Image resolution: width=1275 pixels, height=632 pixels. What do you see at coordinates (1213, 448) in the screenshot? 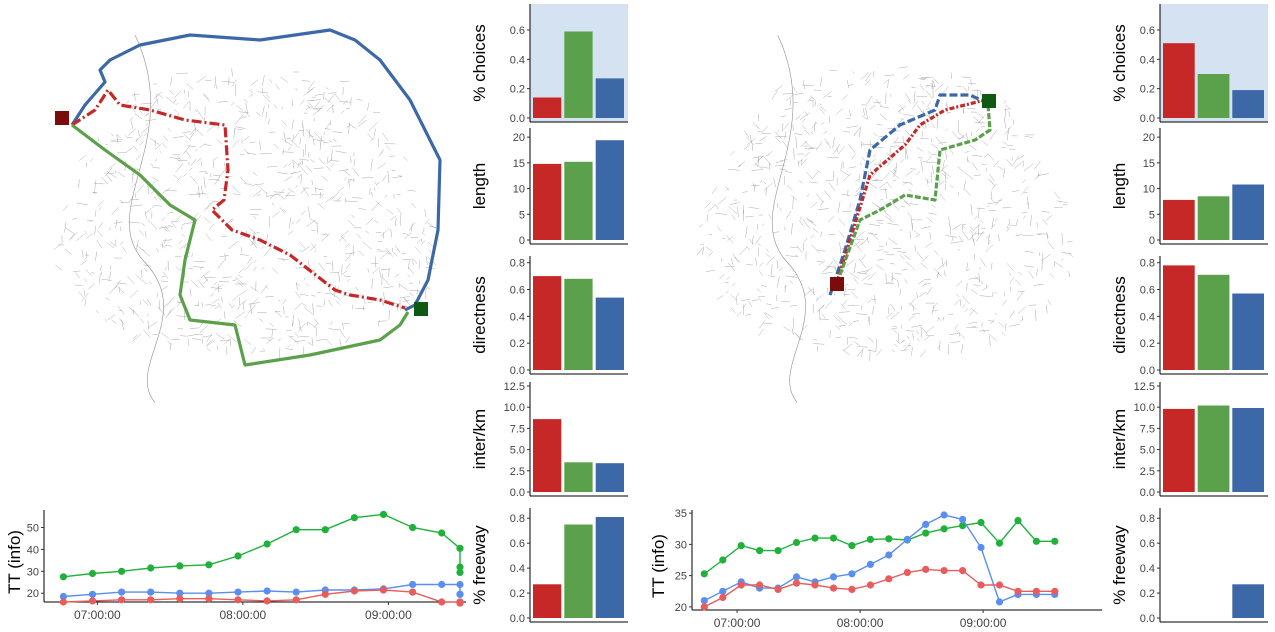
I see `bar` at bounding box center [1213, 448].